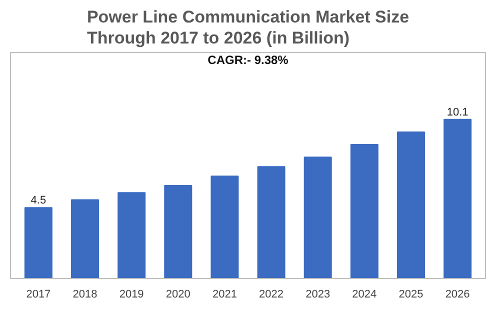  Describe the element at coordinates (224, 294) in the screenshot. I see `x-tick-label: 2021` at that location.